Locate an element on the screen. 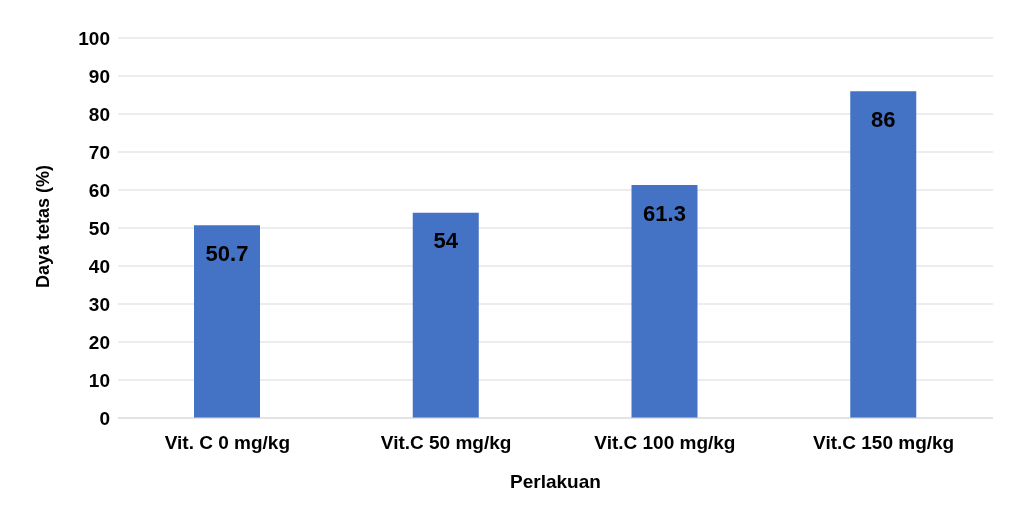  y-tick-label: 90 is located at coordinates (99, 76).